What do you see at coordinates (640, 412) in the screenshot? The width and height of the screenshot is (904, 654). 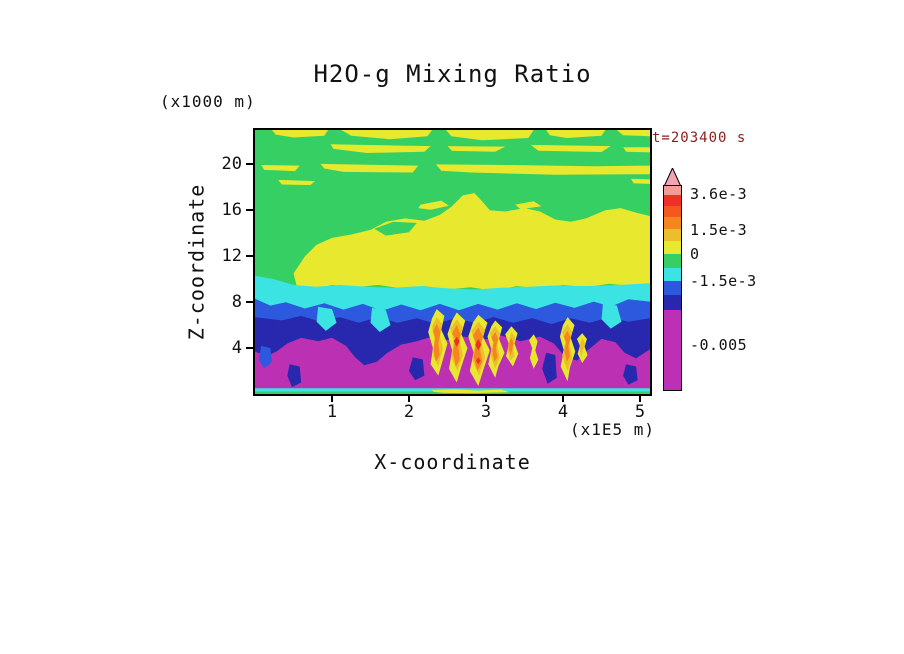 I see `x-tick-label: 5` at bounding box center [640, 412].